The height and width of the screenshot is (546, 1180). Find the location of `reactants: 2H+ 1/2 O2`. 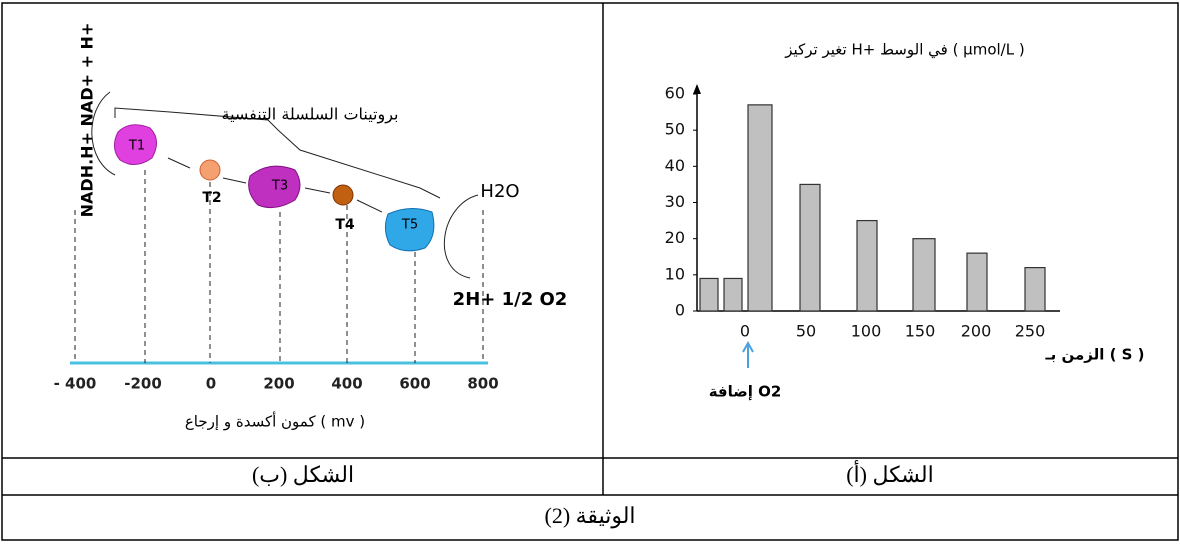

reactants: 2H+ 1/2 O2 is located at coordinates (510, 299).